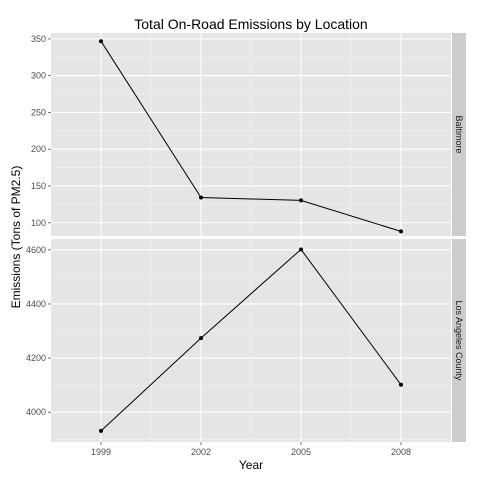 The height and width of the screenshot is (480, 480). I want to click on chart-title: Total On-Road Emissions by Location, so click(250, 24).